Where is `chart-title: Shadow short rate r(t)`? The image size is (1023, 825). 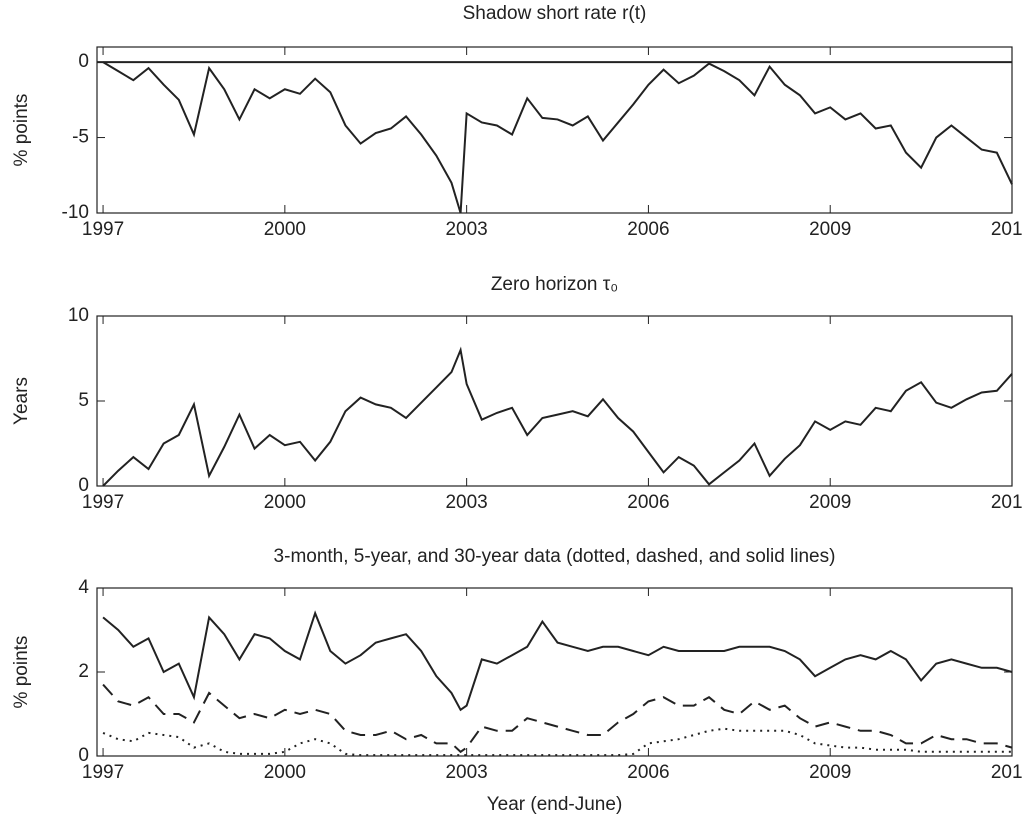
chart-title: Shadow short rate r(t) is located at coordinates (555, 13).